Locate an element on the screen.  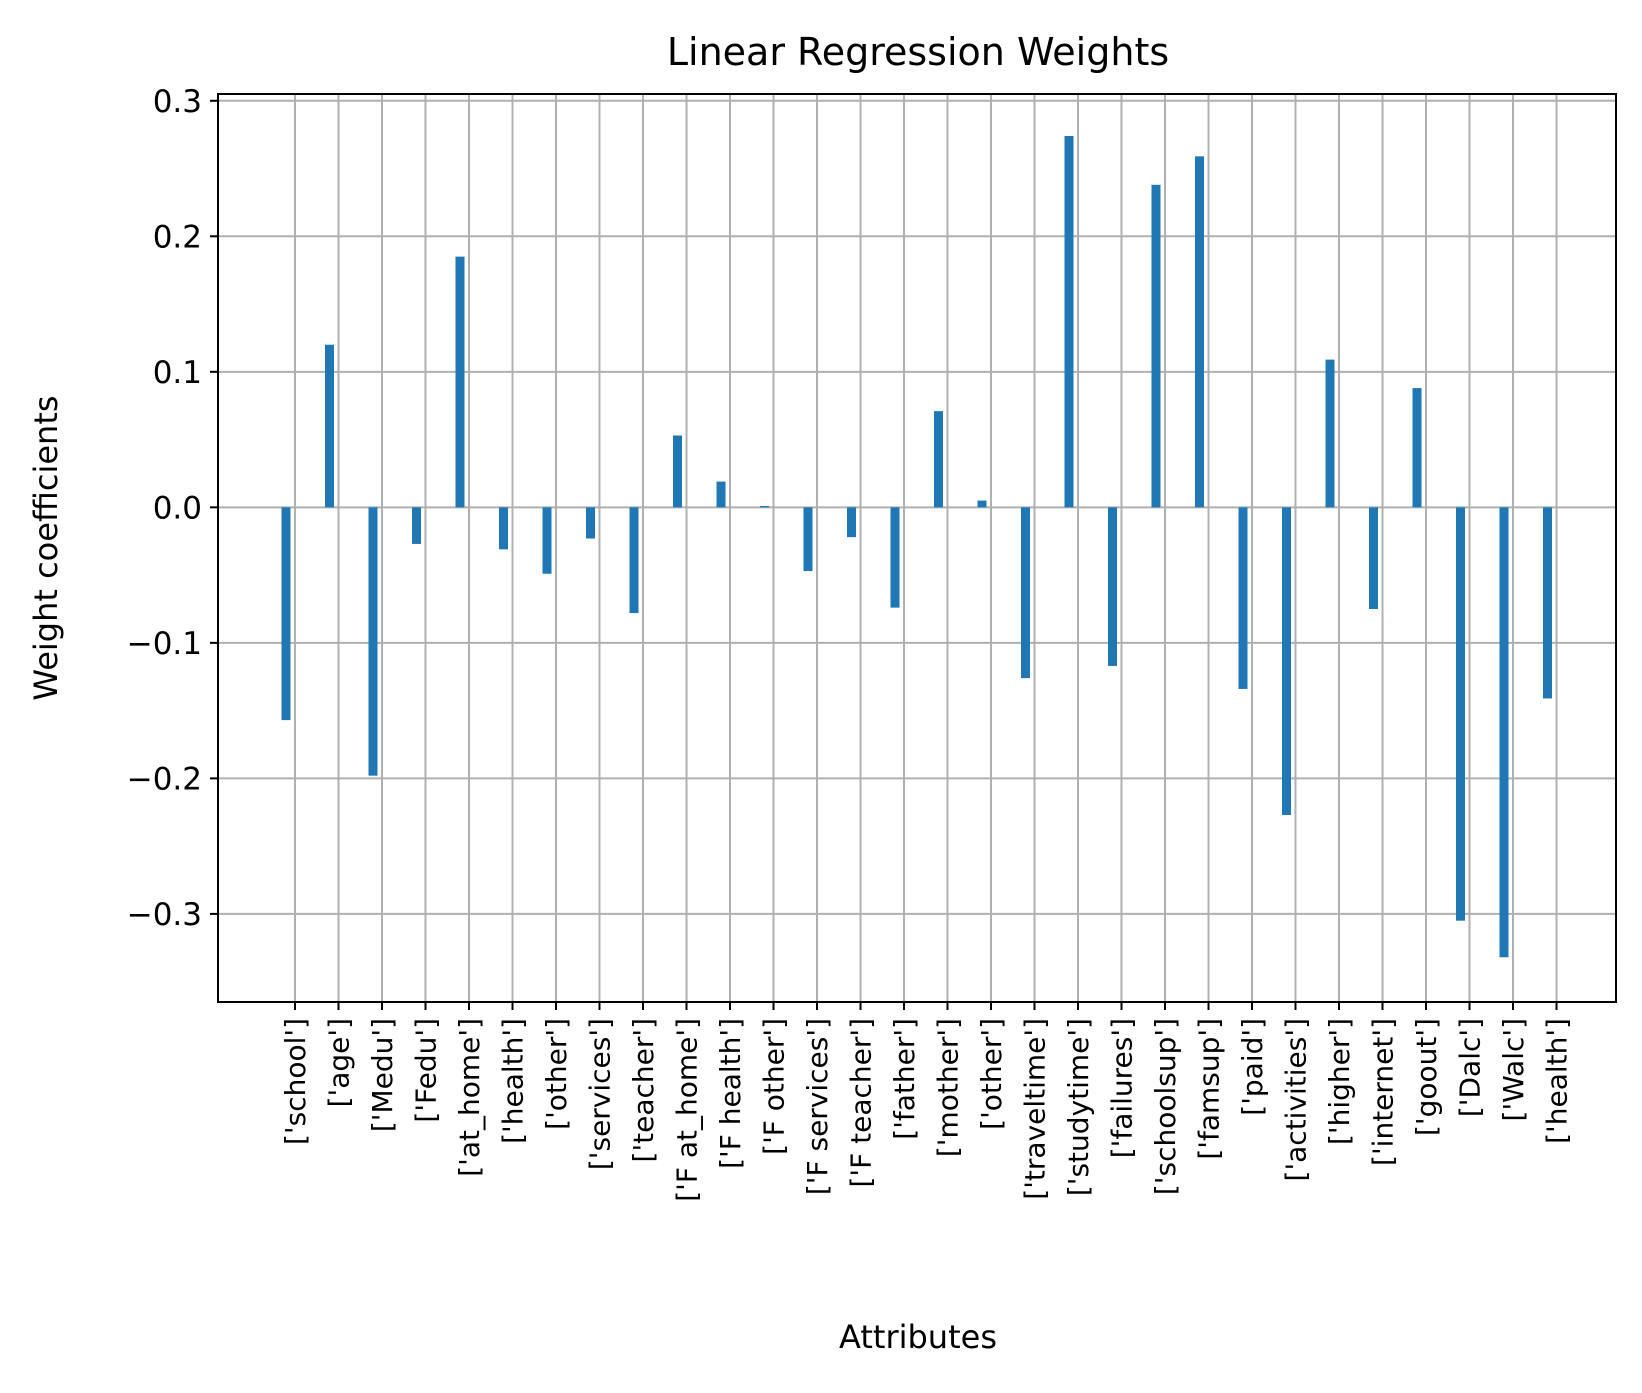
x-axis-label: Attributes is located at coordinates (918, 1337).